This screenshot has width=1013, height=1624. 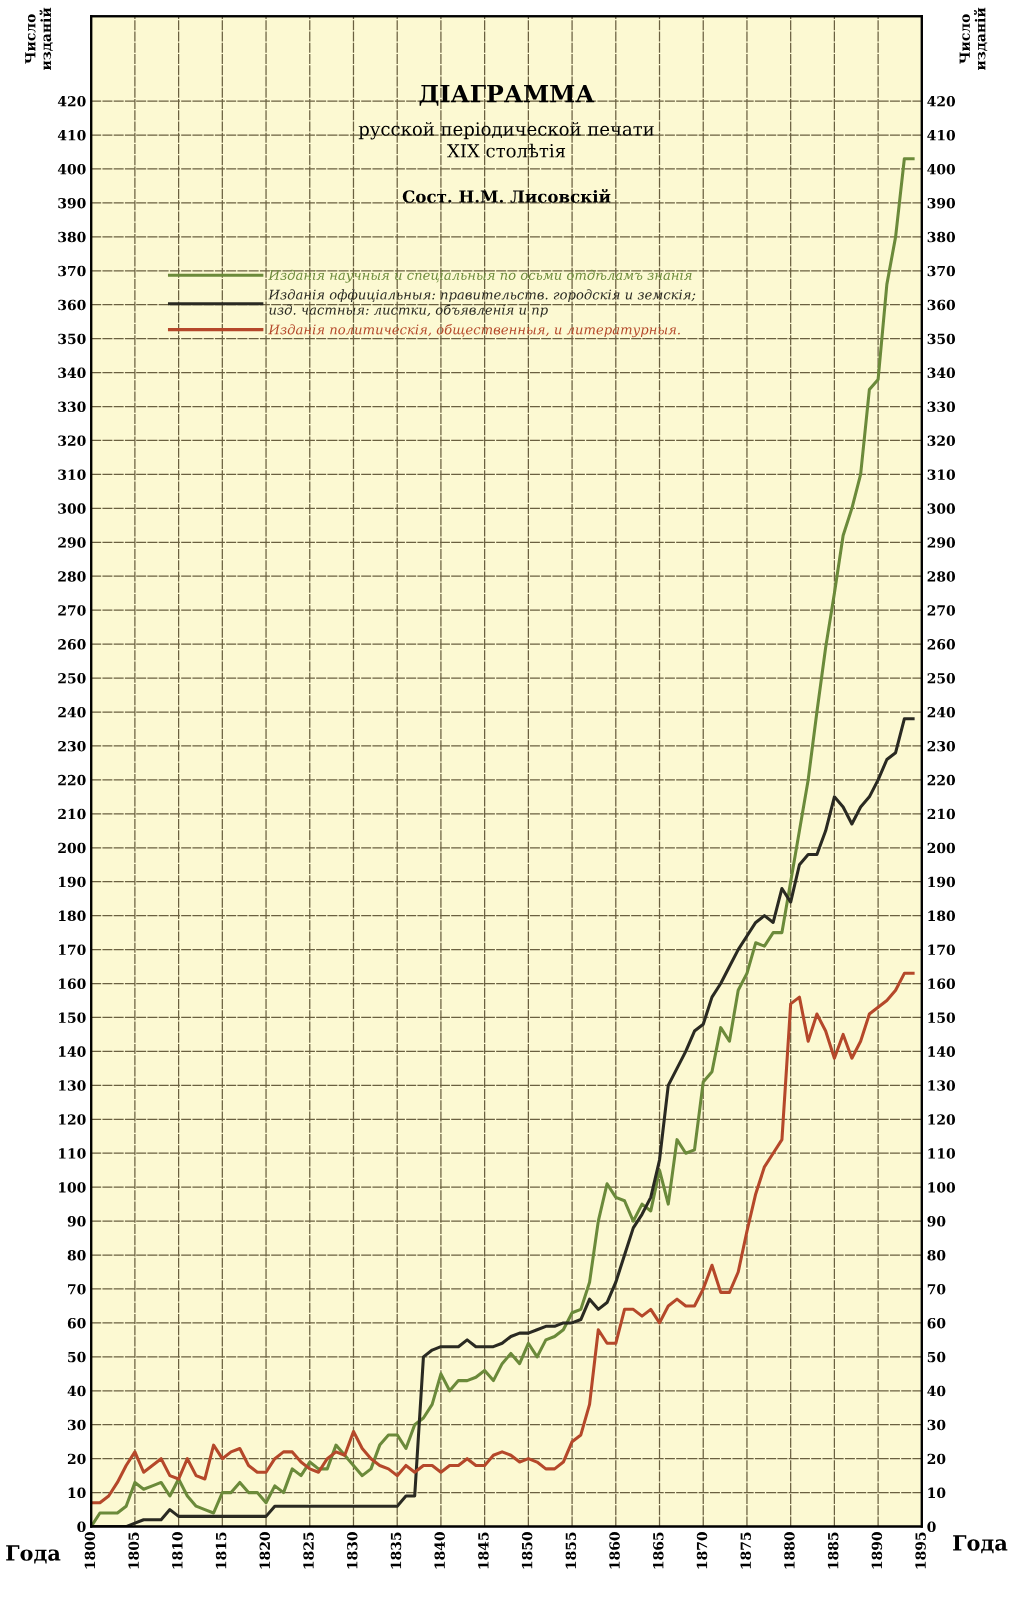 I want to click on y-tick-label: 220, so click(x=72, y=780).